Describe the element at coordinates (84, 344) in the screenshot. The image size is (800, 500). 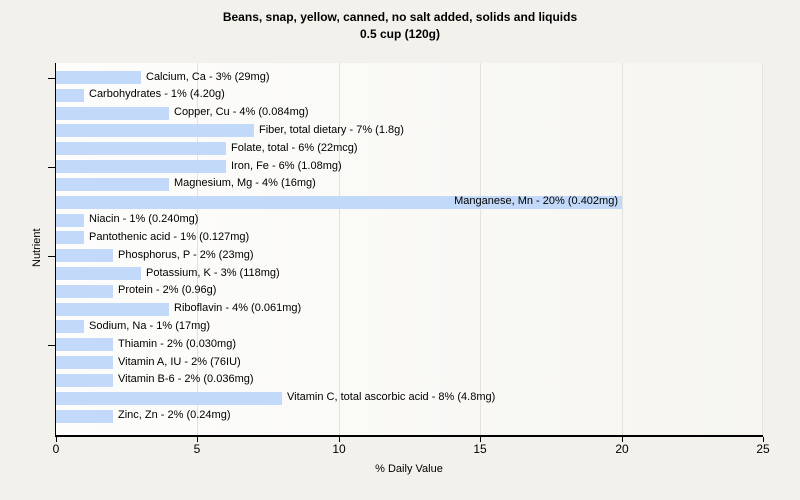
I see `bar-thiamin` at that location.